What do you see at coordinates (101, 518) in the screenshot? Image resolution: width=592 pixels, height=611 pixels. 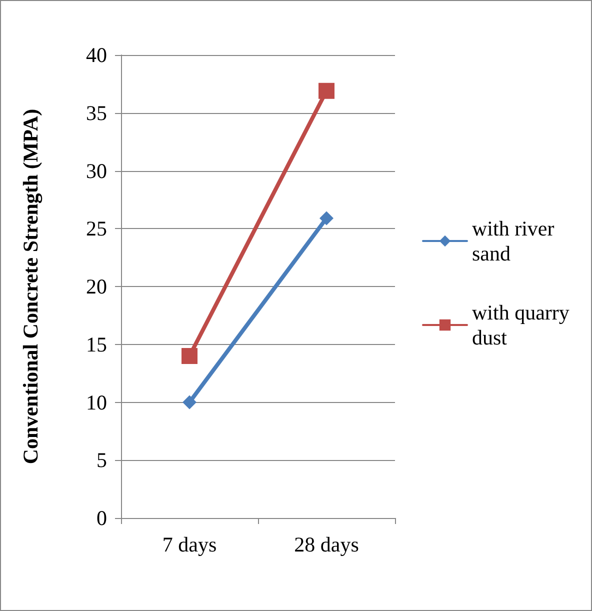 I see `y-tick-label: 0` at bounding box center [101, 518].